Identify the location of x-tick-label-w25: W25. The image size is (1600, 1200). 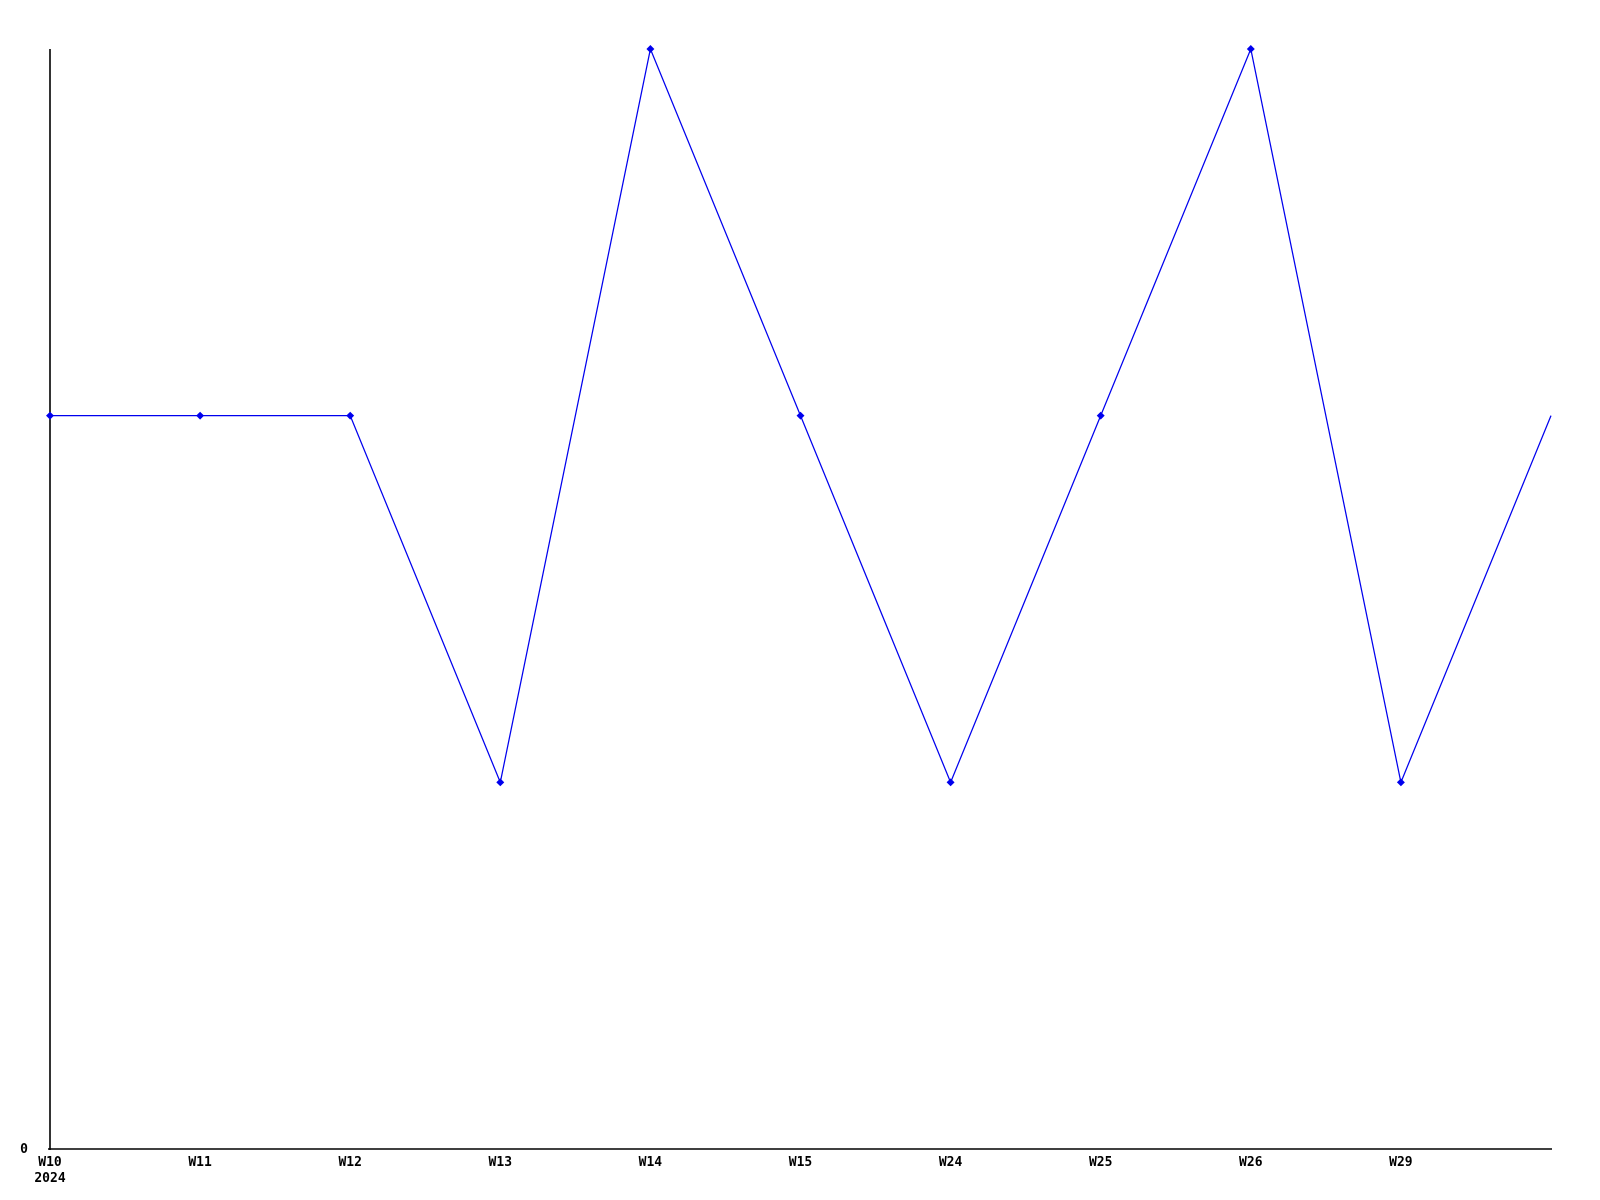
(1100, 1162).